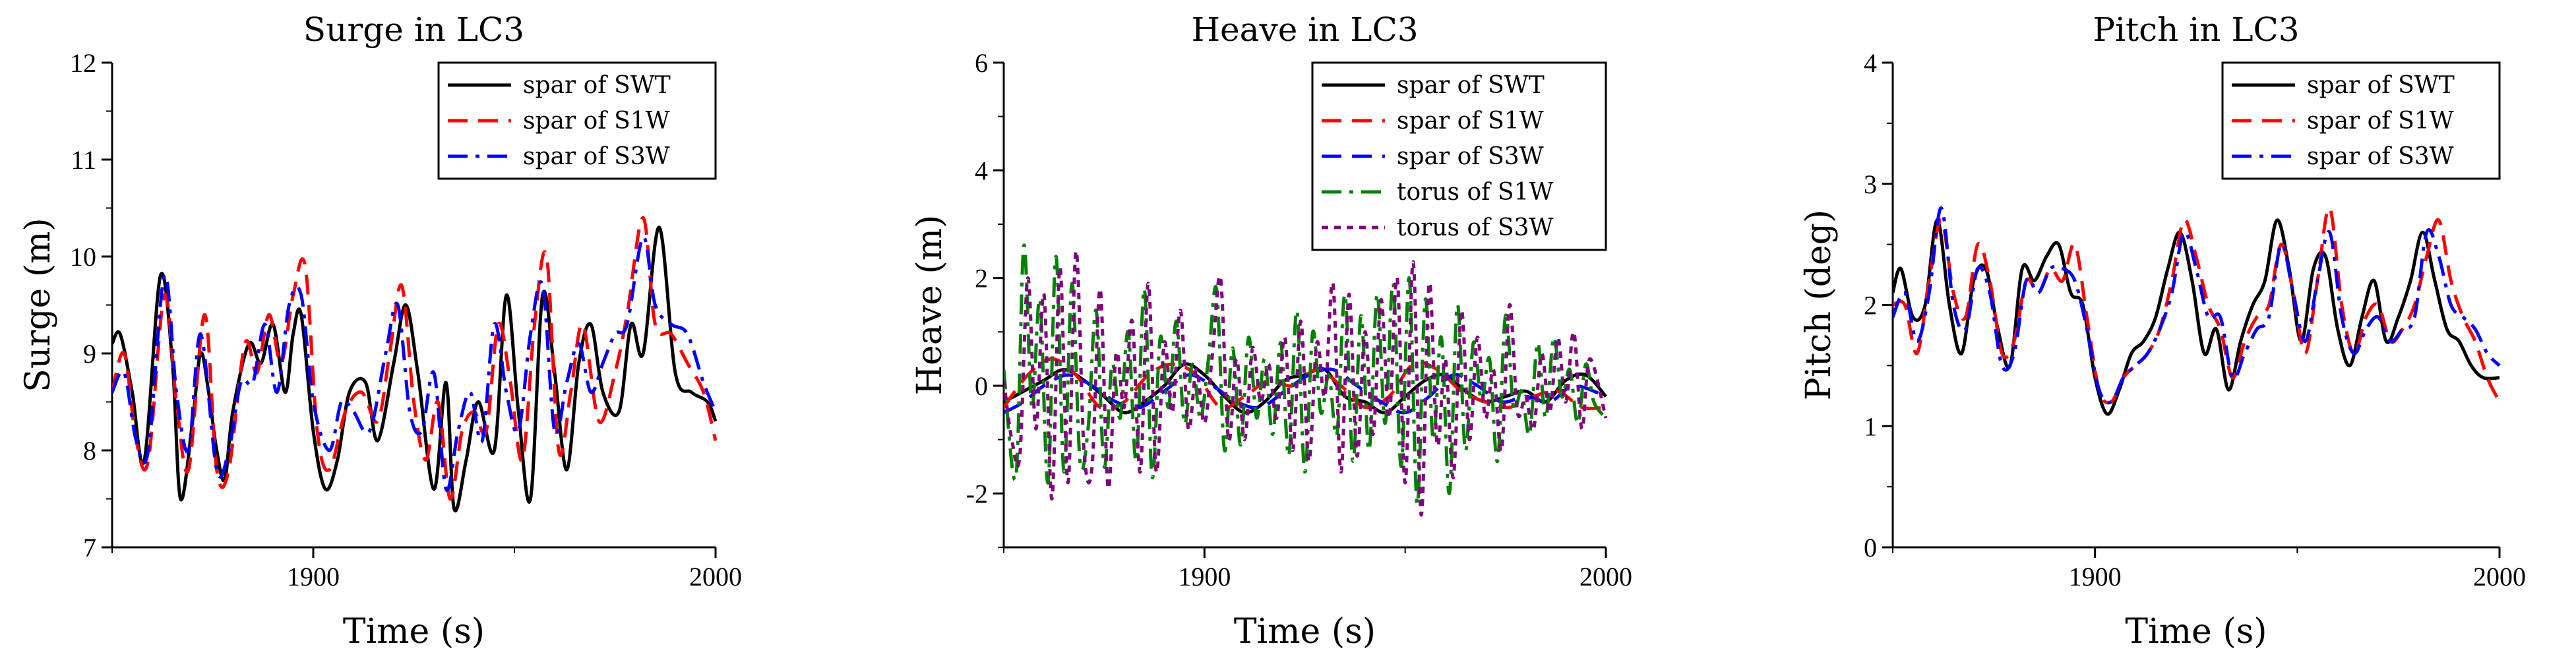 The image size is (2576, 666). What do you see at coordinates (89, 354) in the screenshot?
I see `y-tick-label: 9` at bounding box center [89, 354].